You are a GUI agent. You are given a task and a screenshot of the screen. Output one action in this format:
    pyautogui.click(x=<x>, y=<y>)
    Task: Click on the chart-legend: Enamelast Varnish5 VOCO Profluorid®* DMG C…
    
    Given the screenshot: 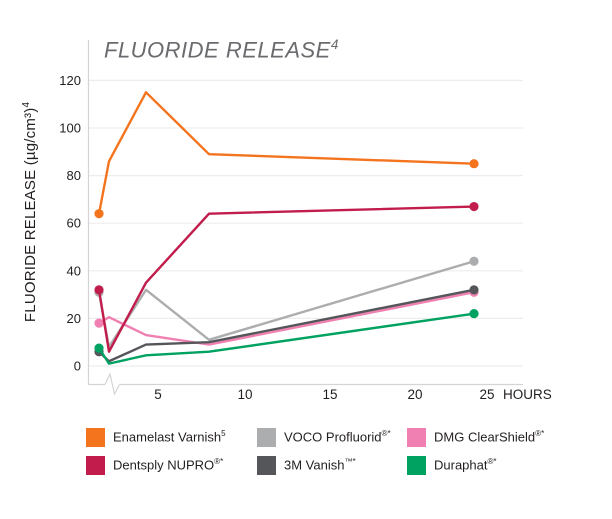 What is the action you would take?
    pyautogui.click(x=315, y=451)
    